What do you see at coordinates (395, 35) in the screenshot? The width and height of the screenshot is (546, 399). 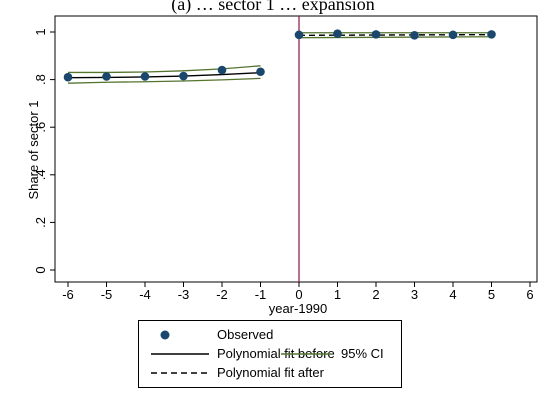 I see `fit-after-line` at bounding box center [395, 35].